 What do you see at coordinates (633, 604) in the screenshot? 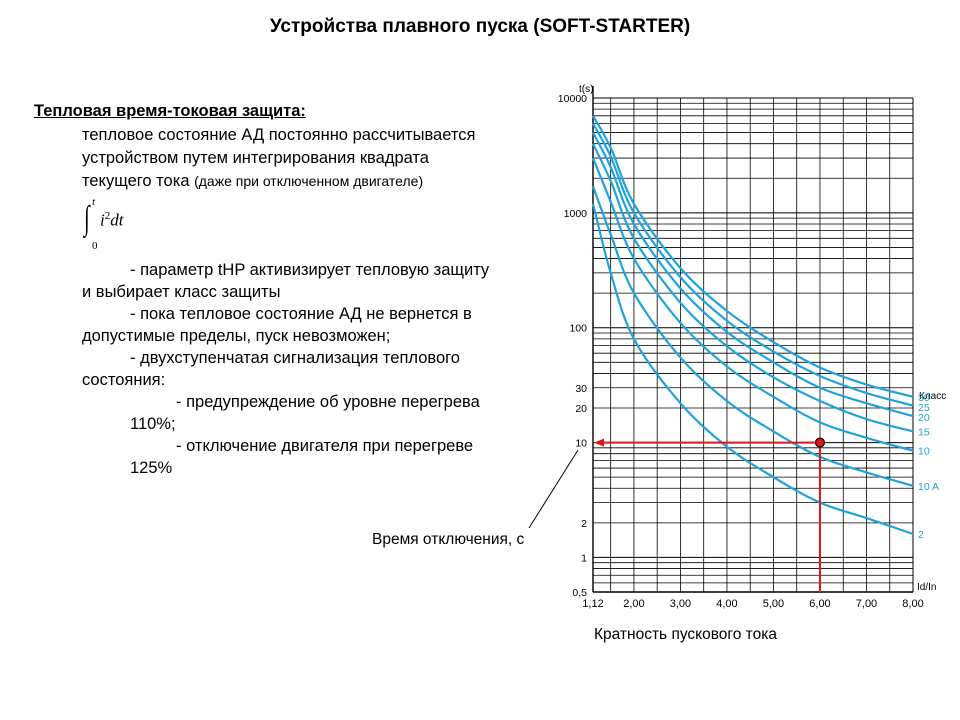
I see `x-tick-label: 2,00` at bounding box center [633, 604].